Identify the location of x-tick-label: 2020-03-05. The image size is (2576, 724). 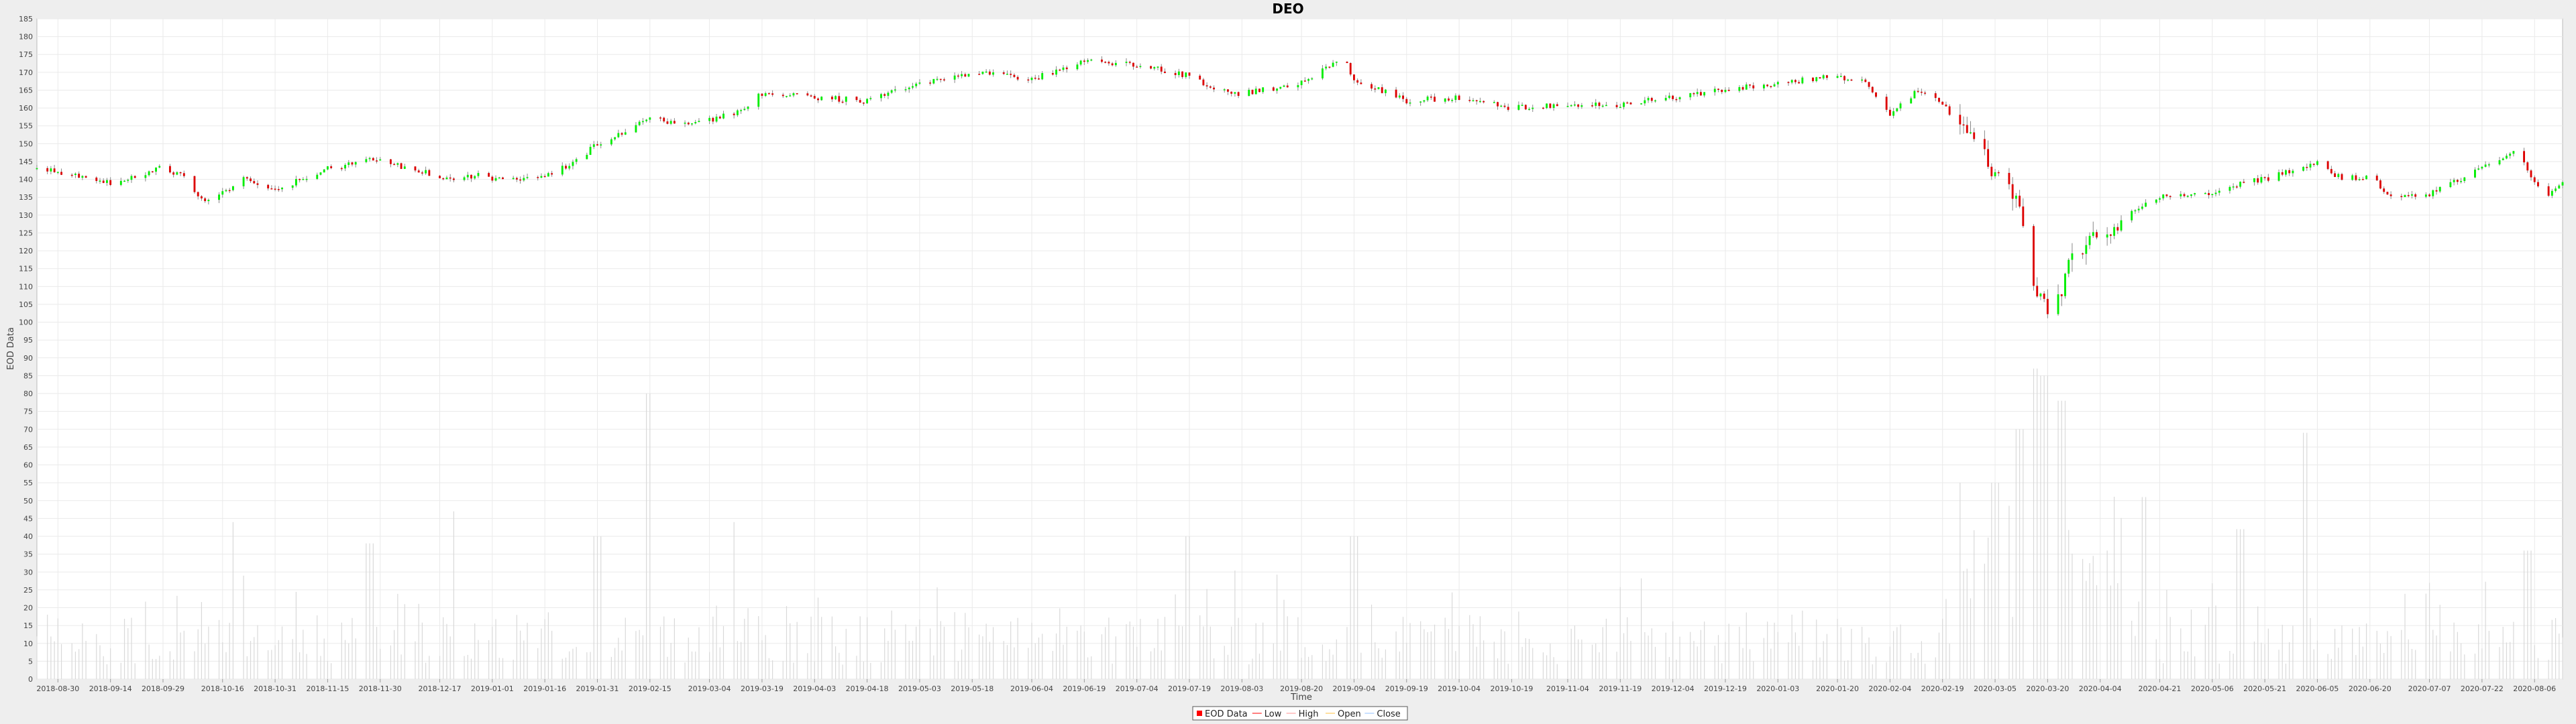
(1995, 688).